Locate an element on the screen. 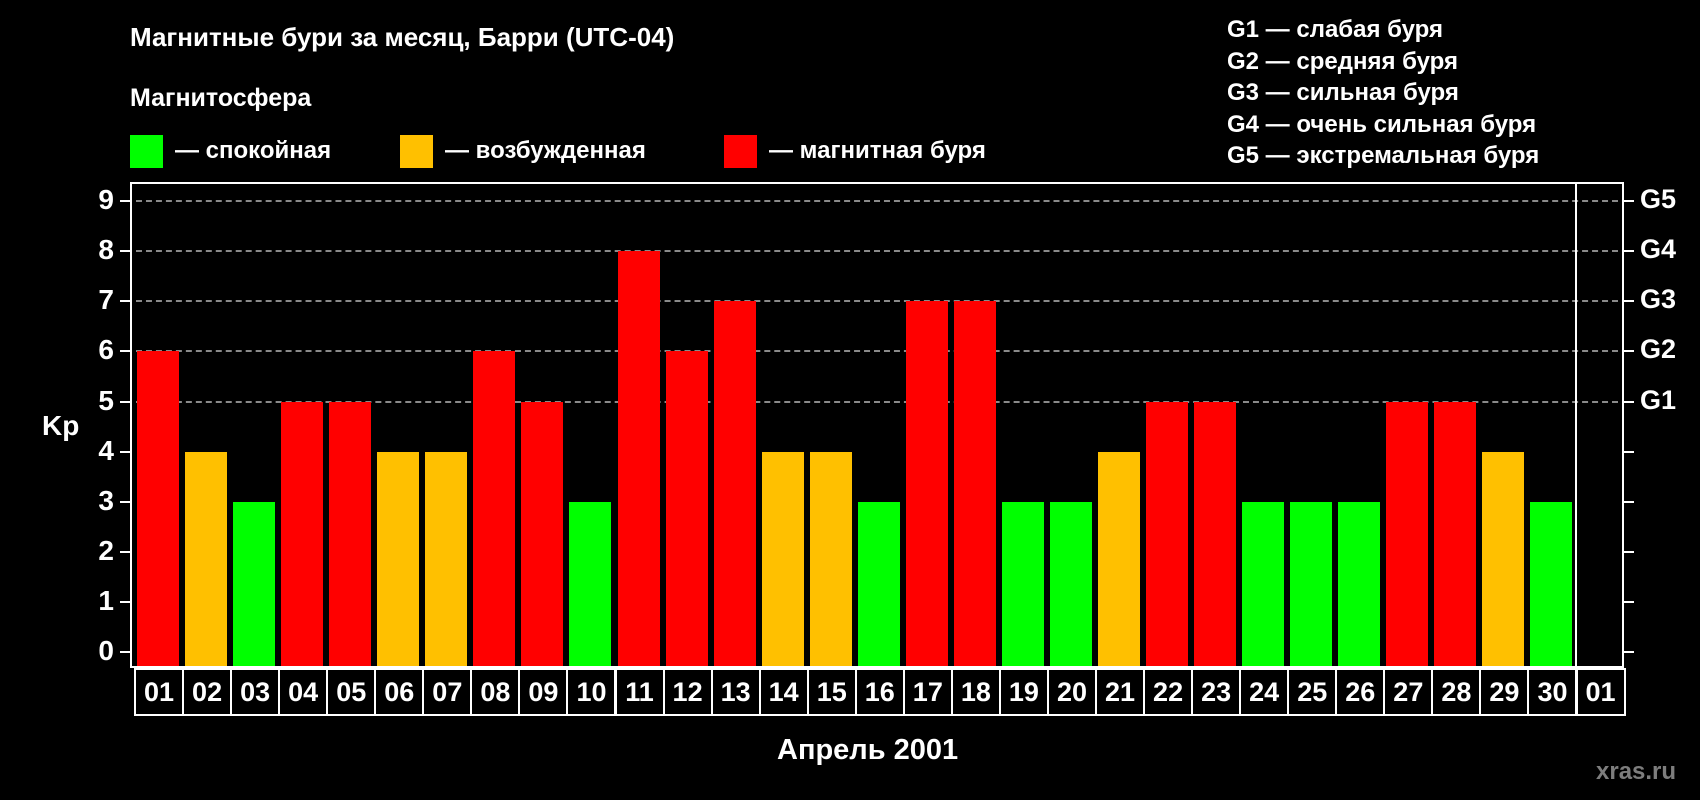  legend-label-storm: — магнитная буря is located at coordinates (877, 150).